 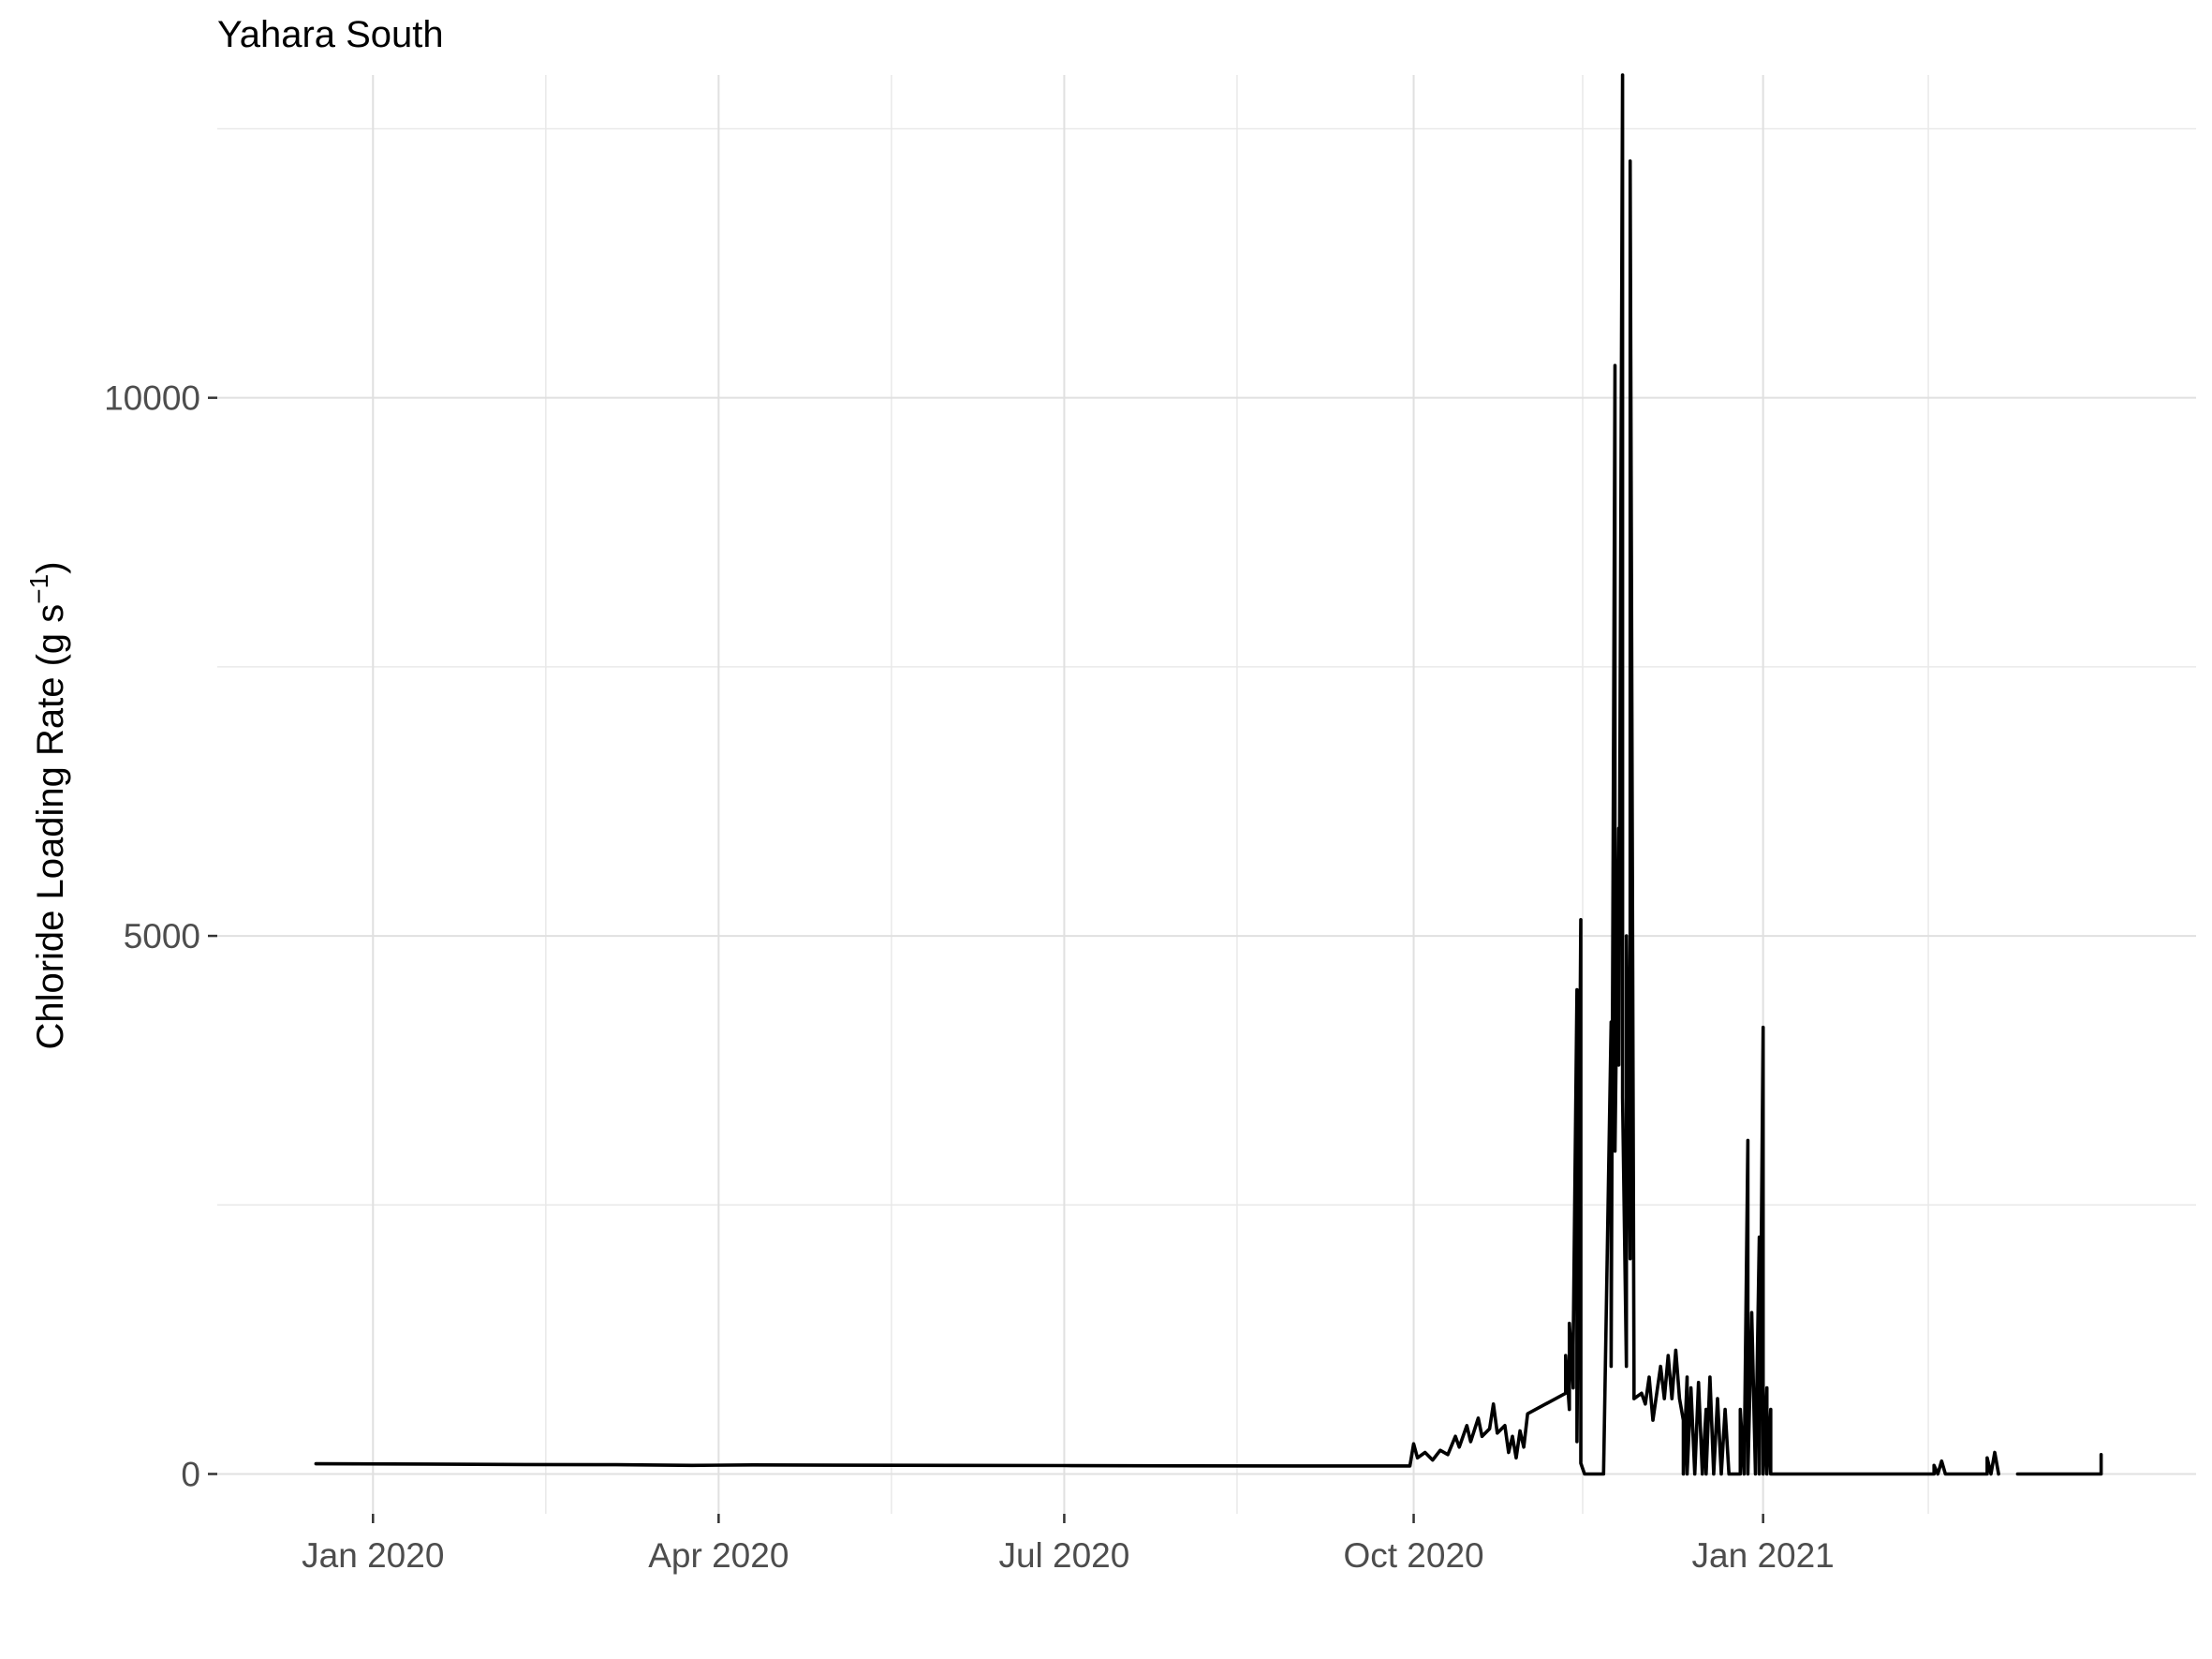 What do you see at coordinates (1063, 1556) in the screenshot?
I see `x-tick-label: Jul 2020` at bounding box center [1063, 1556].